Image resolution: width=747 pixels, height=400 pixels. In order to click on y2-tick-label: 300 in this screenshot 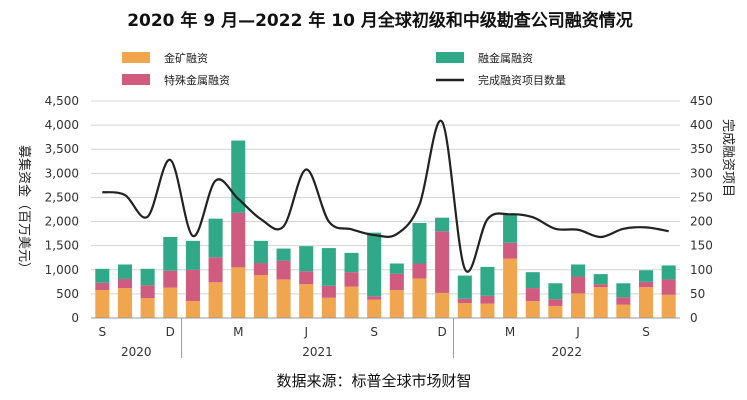, I will do `click(701, 173)`.